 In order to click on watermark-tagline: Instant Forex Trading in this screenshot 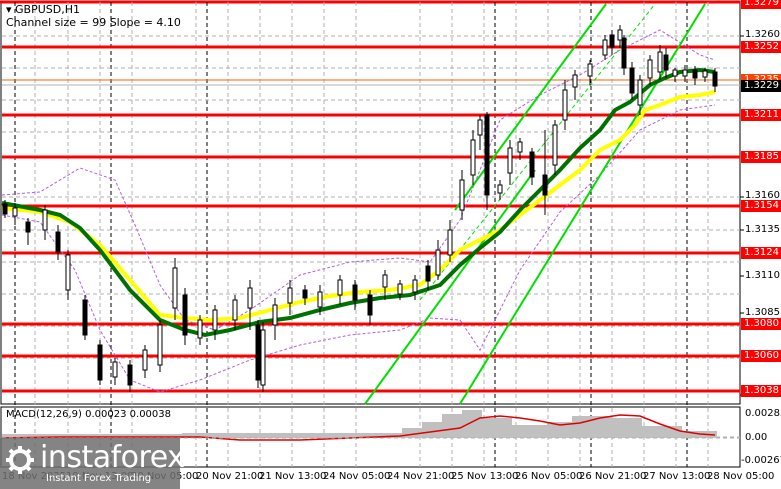, I will do `click(99, 478)`.